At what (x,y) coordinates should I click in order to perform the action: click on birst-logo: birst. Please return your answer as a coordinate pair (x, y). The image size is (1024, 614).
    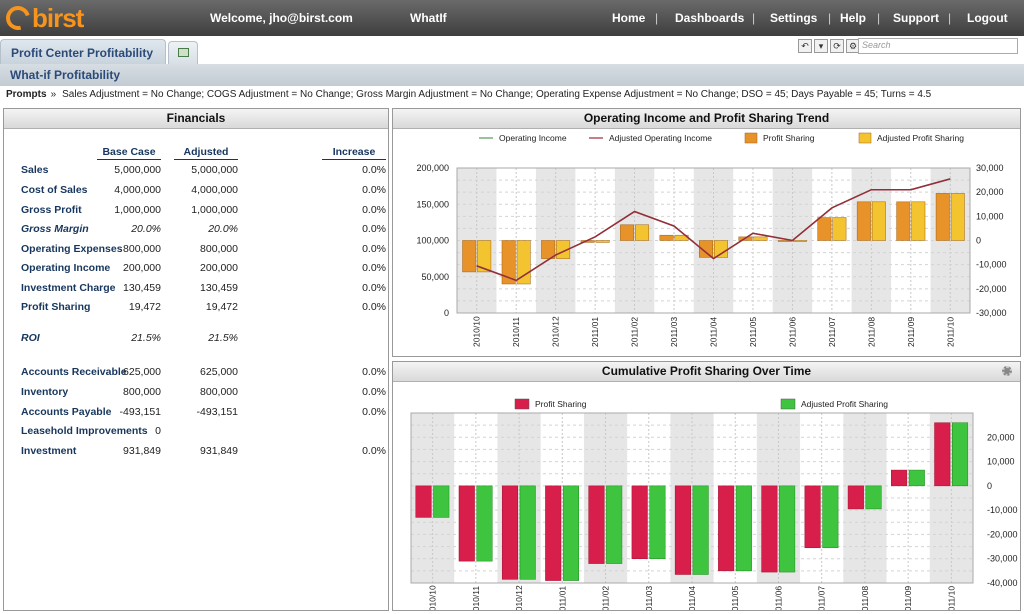
    Looking at the image, I should click on (42, 18).